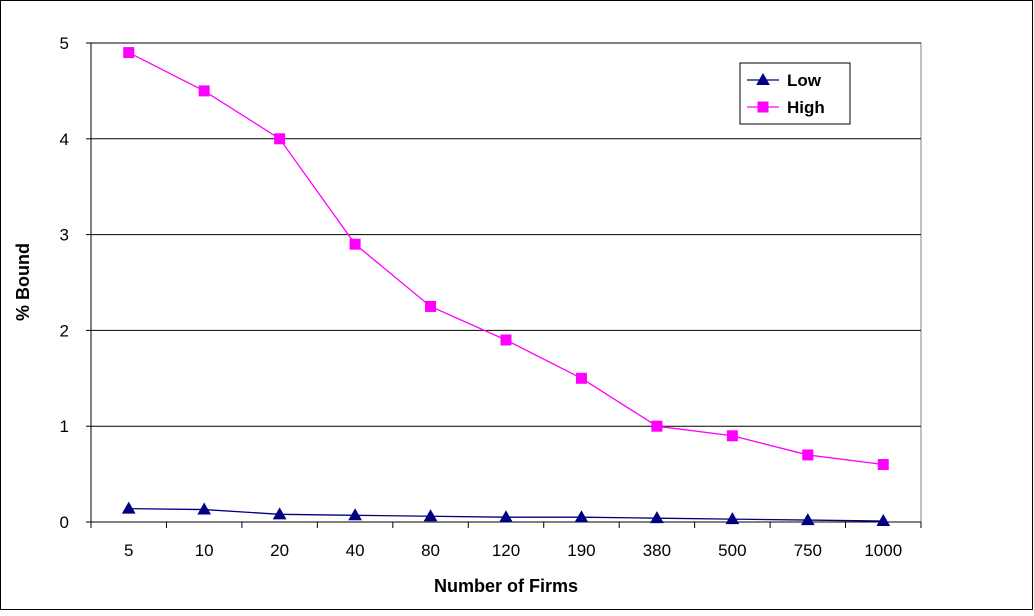 Image resolution: width=1034 pixels, height=616 pixels. I want to click on legend-box, so click(795, 93).